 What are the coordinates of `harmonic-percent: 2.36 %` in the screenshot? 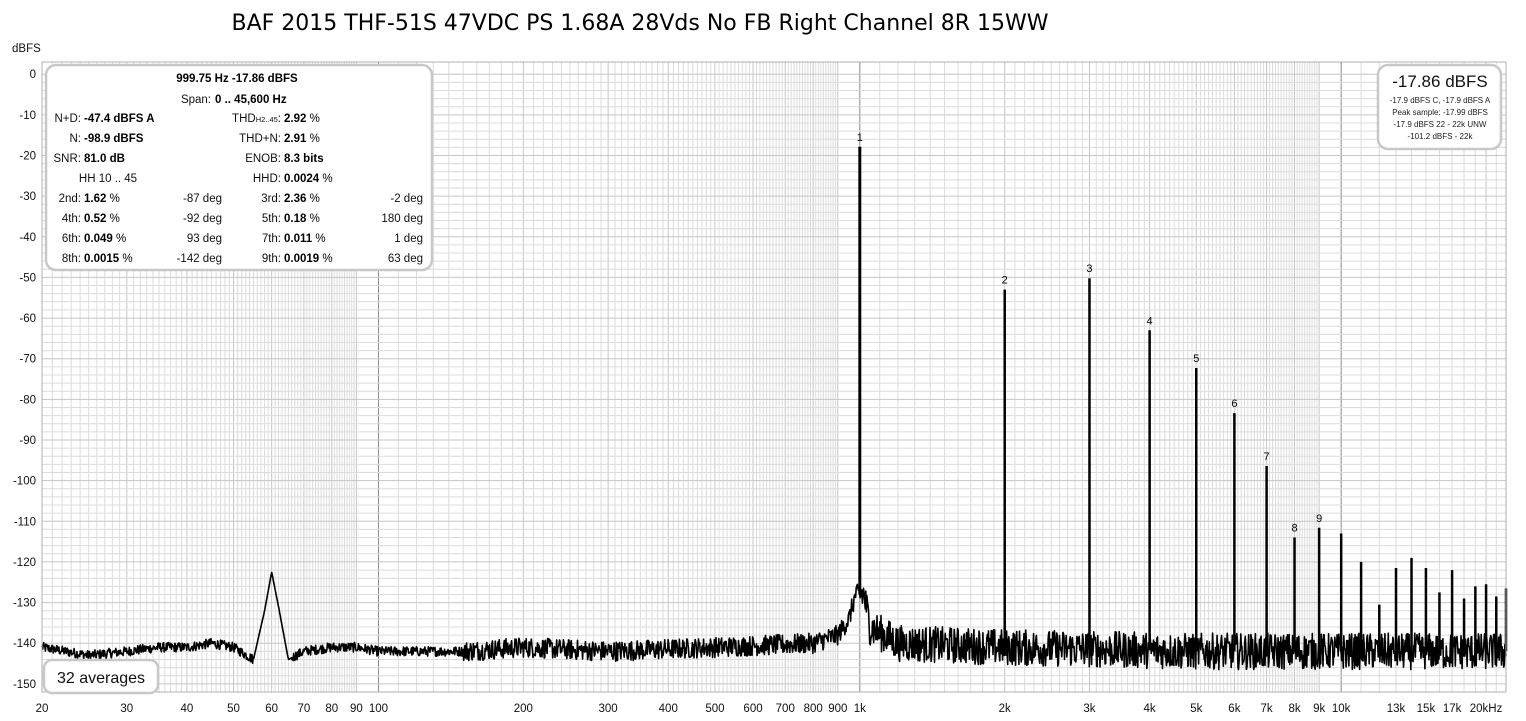 It's located at (302, 199).